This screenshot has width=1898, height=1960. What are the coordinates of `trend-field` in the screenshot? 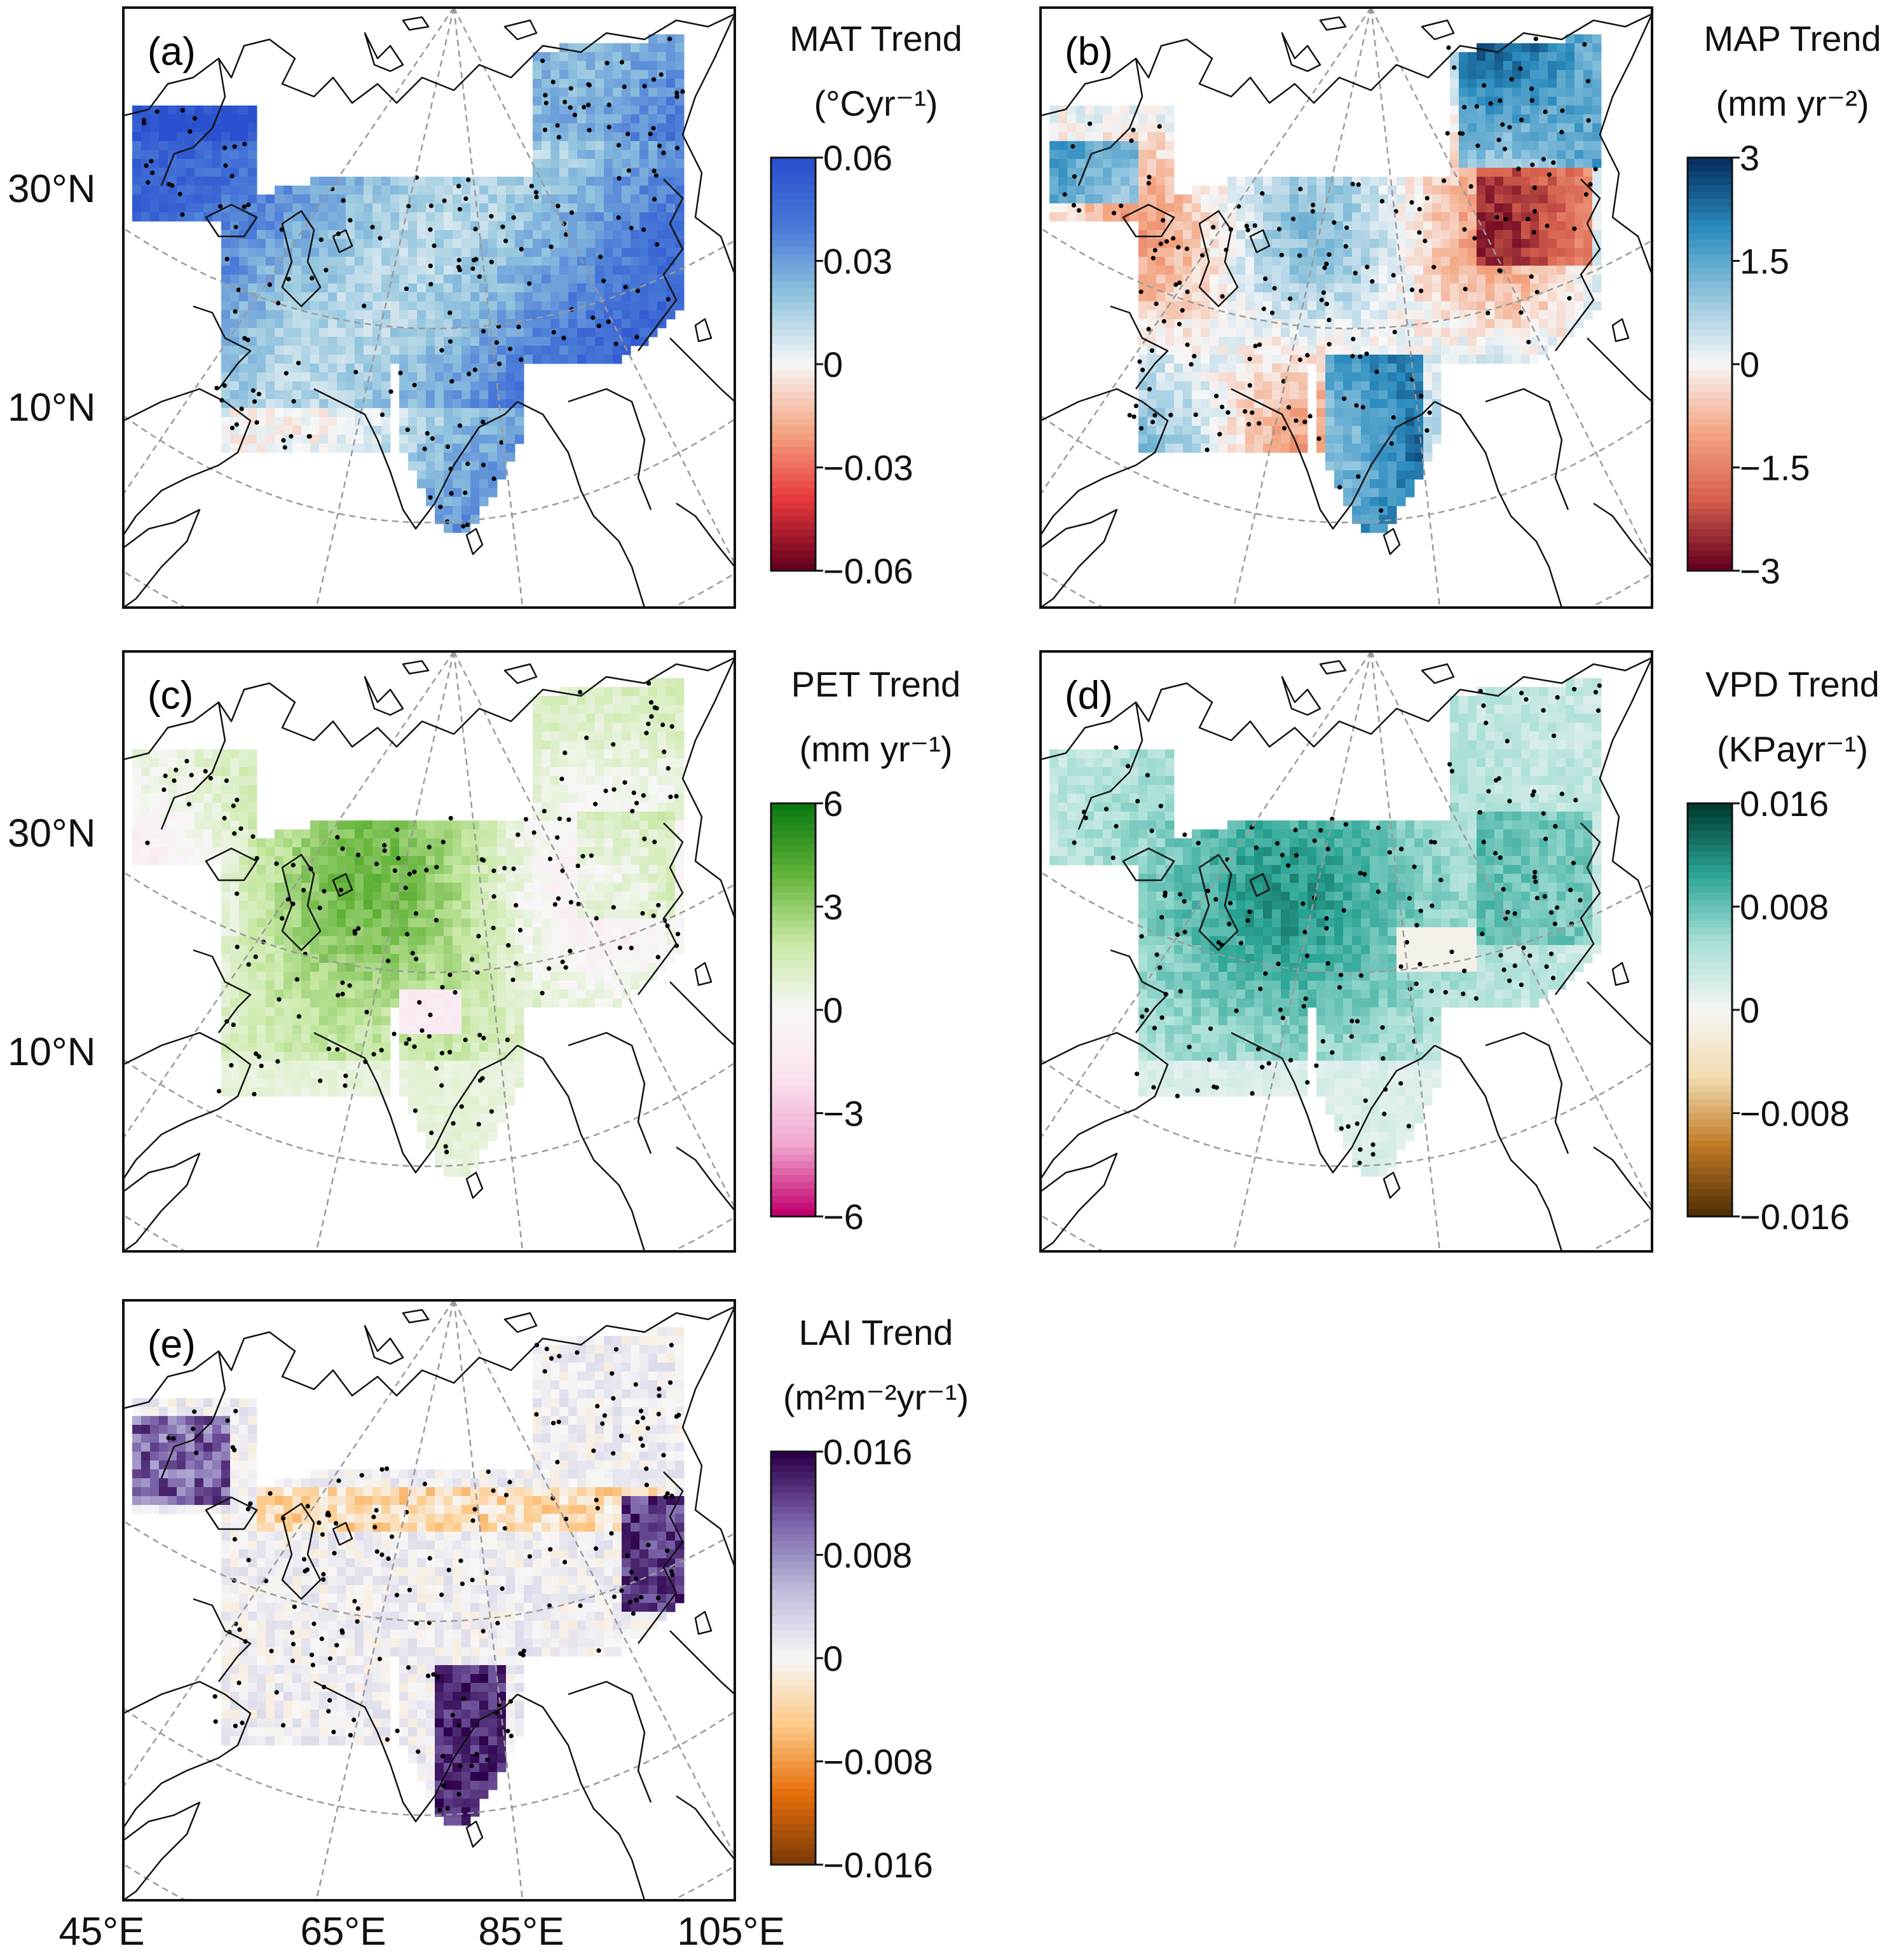 It's located at (1326, 283).